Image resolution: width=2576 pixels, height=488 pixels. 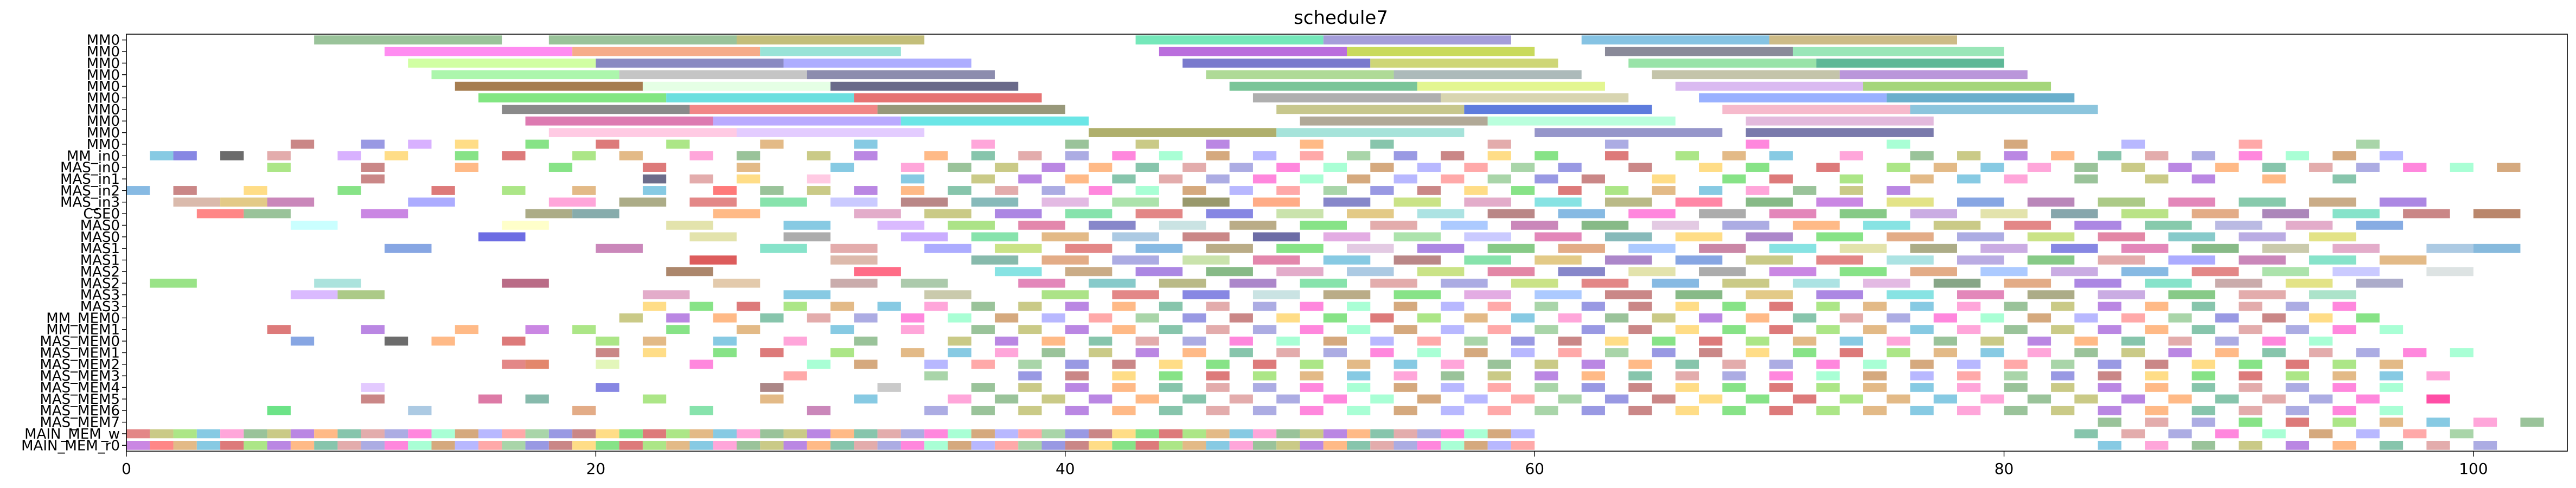 What do you see at coordinates (90, 179) in the screenshot?
I see `y-tick-label: MAS_in1` at bounding box center [90, 179].